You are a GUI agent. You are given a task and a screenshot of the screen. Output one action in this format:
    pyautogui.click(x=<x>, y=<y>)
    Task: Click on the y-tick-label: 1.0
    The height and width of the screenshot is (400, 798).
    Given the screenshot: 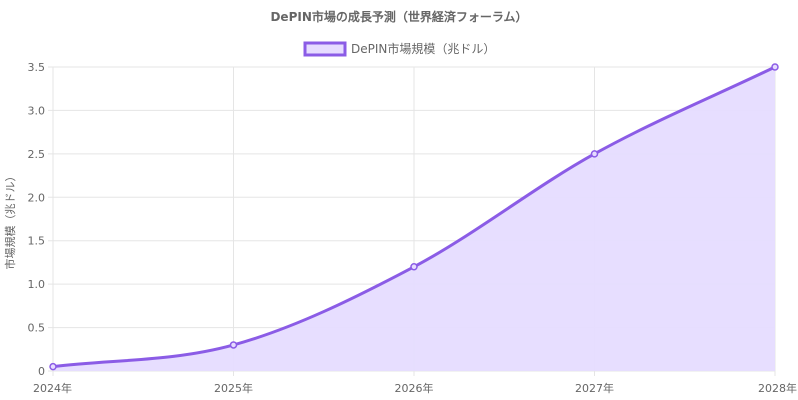 What is the action you would take?
    pyautogui.click(x=37, y=284)
    